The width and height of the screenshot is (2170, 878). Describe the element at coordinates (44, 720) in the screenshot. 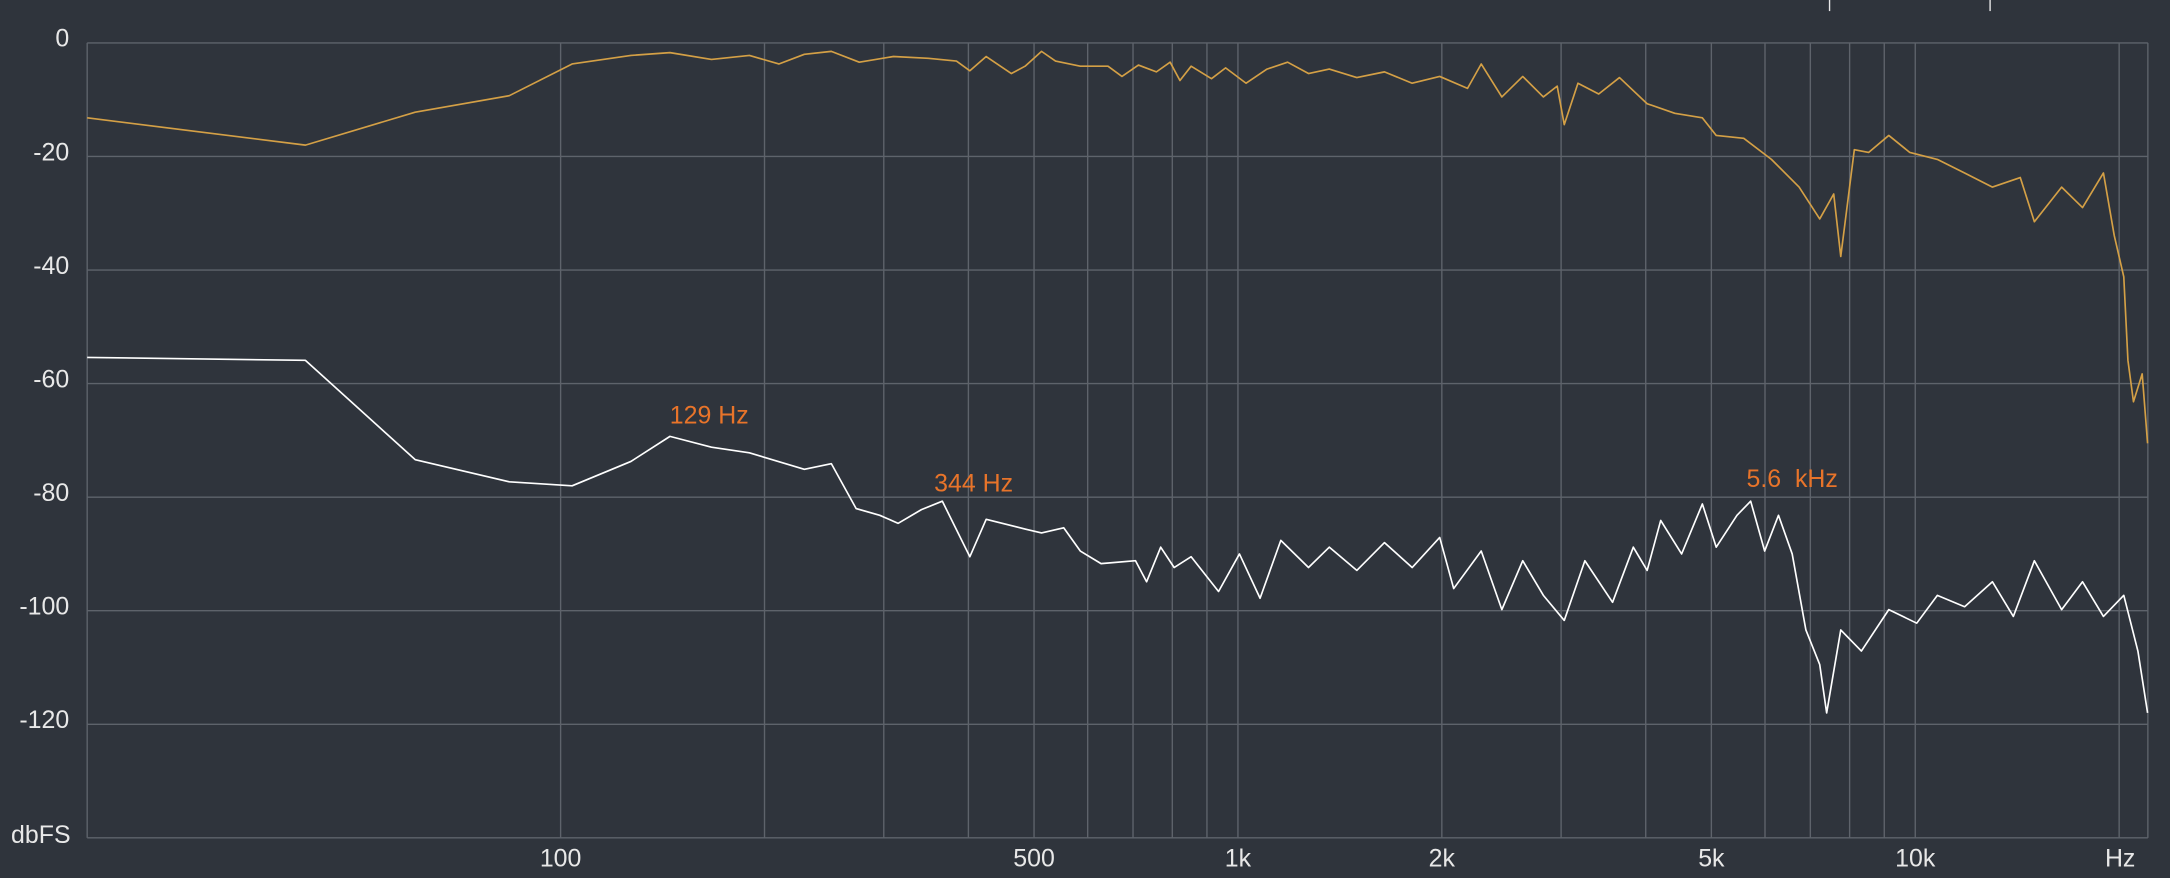

I see `y-tick-label: -120` at that location.